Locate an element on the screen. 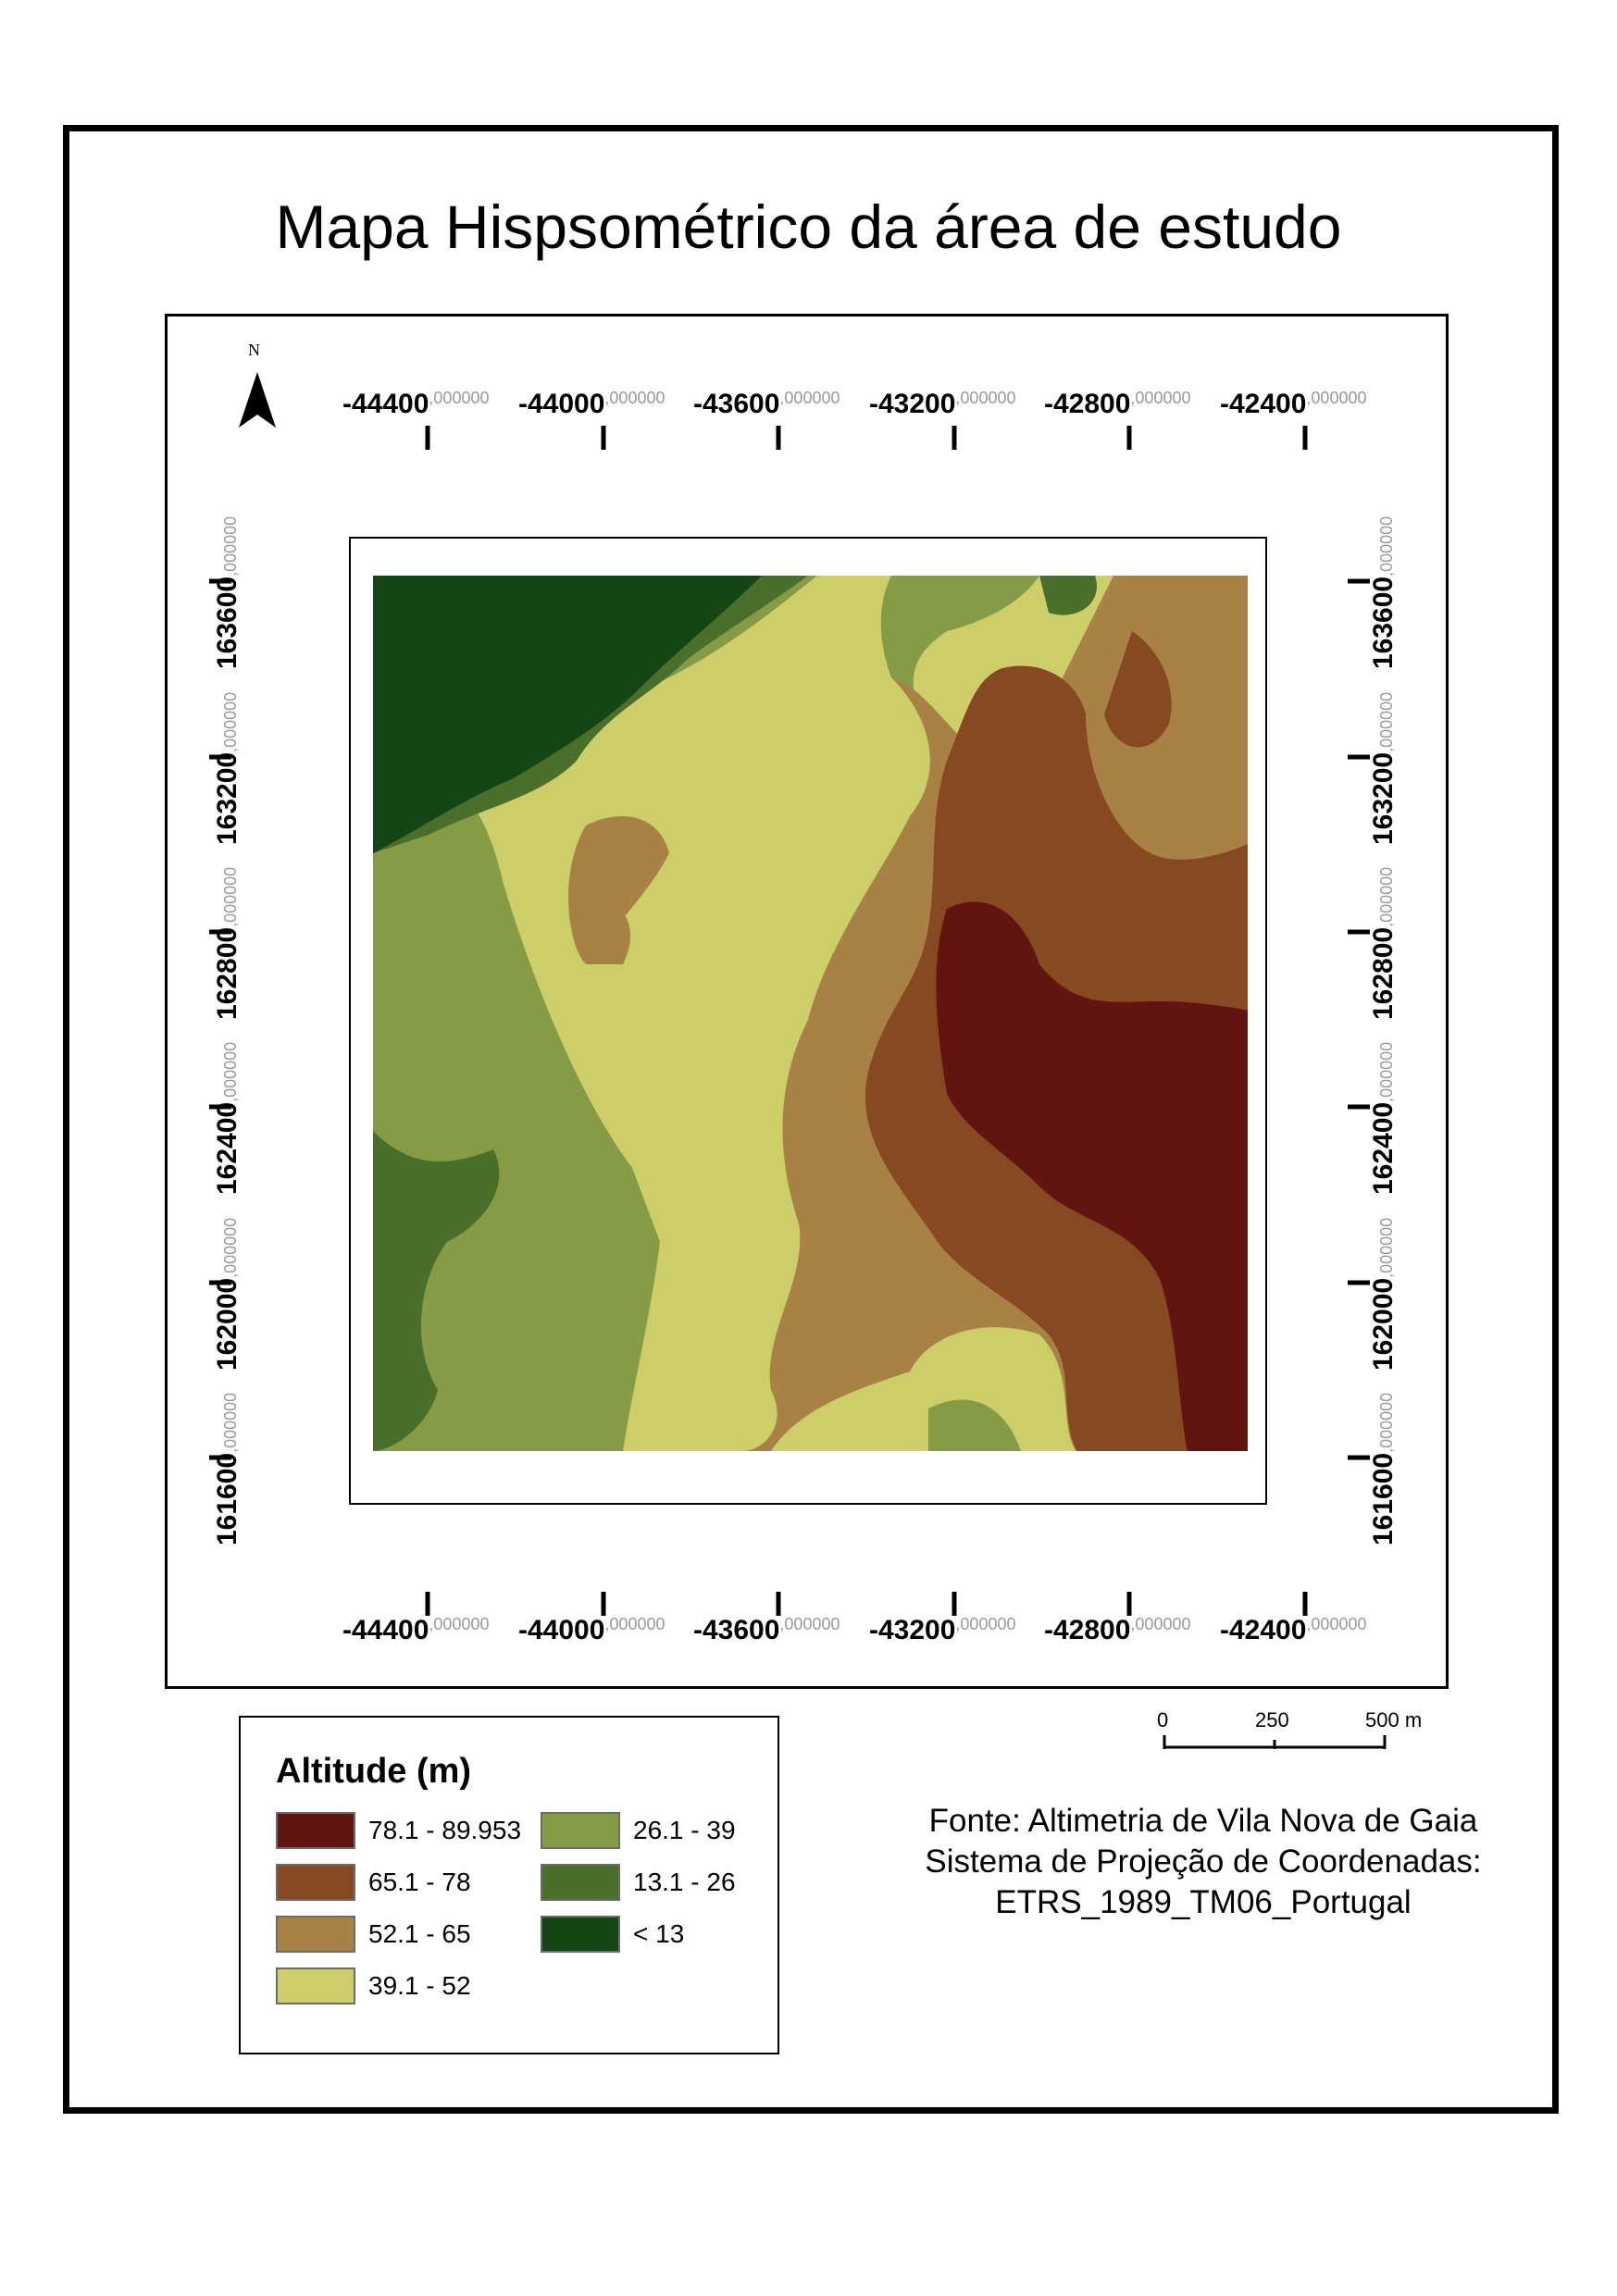 Image resolution: width=1617 pixels, height=2296 pixels. legend-label: 65.1 - 78 is located at coordinates (420, 1882).